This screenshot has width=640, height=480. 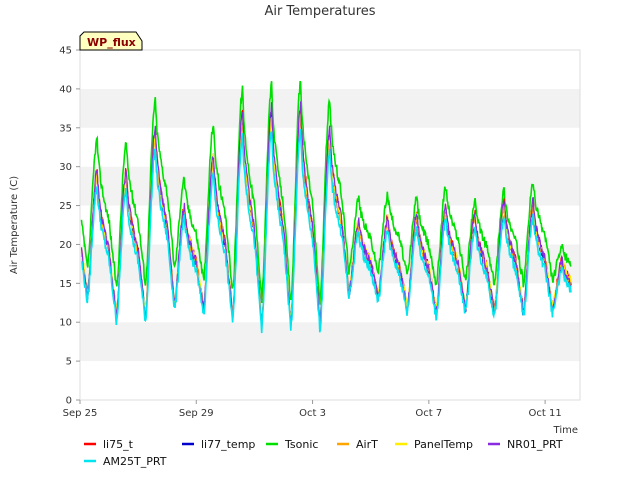 I want to click on legend-item-paneltemp: PanelTemp, so click(x=434, y=444).